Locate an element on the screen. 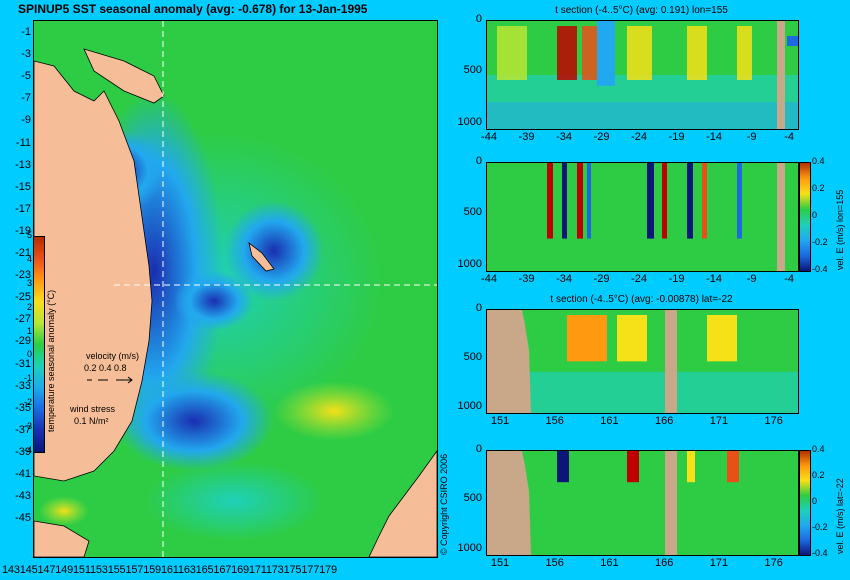 This screenshot has width=850, height=580. map-y-tick: -9 is located at coordinates (26, 120).